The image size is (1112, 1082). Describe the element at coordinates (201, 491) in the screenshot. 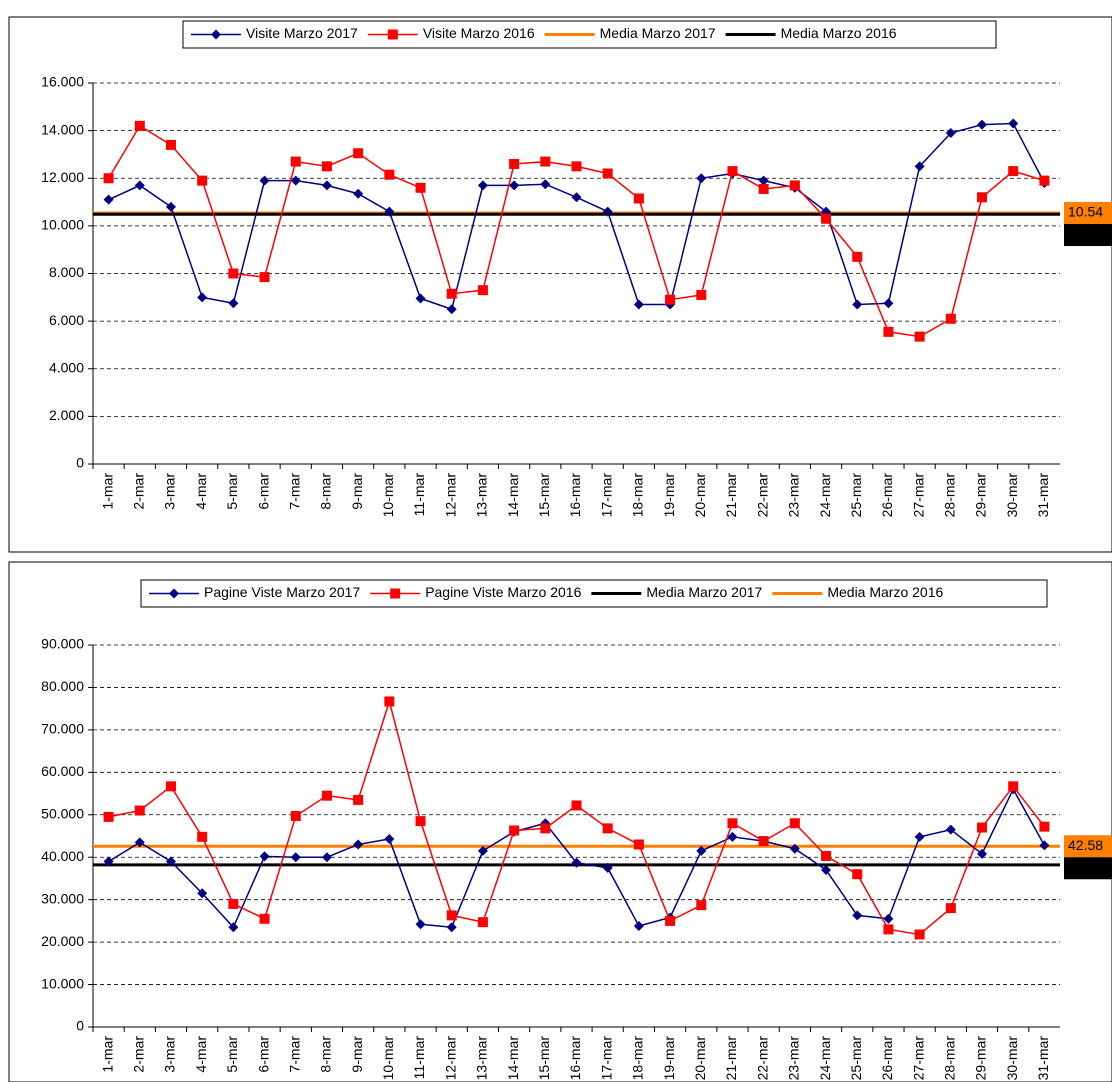

I see `x-tick-label: 4-mar` at that location.